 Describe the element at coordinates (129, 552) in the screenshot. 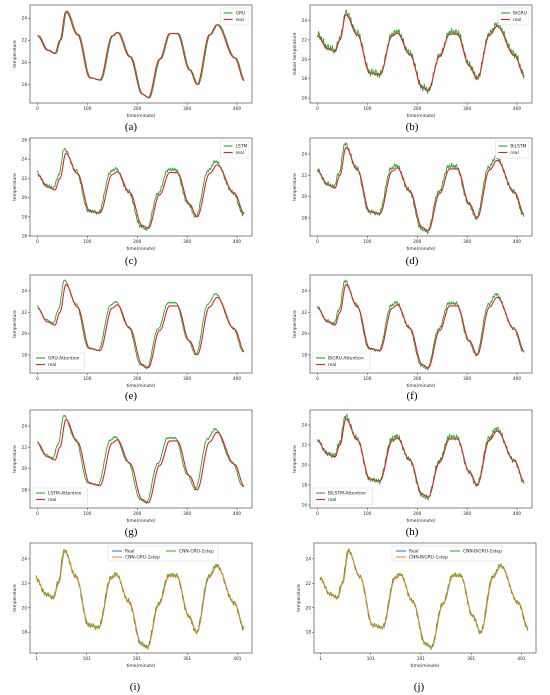

I see `legend-label: Real` at that location.